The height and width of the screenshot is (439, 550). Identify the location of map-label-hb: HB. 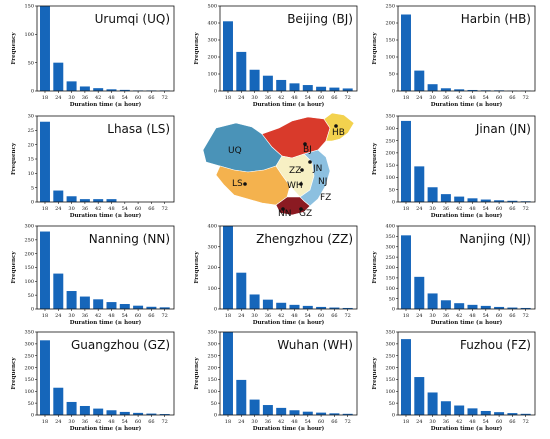
(338, 133).